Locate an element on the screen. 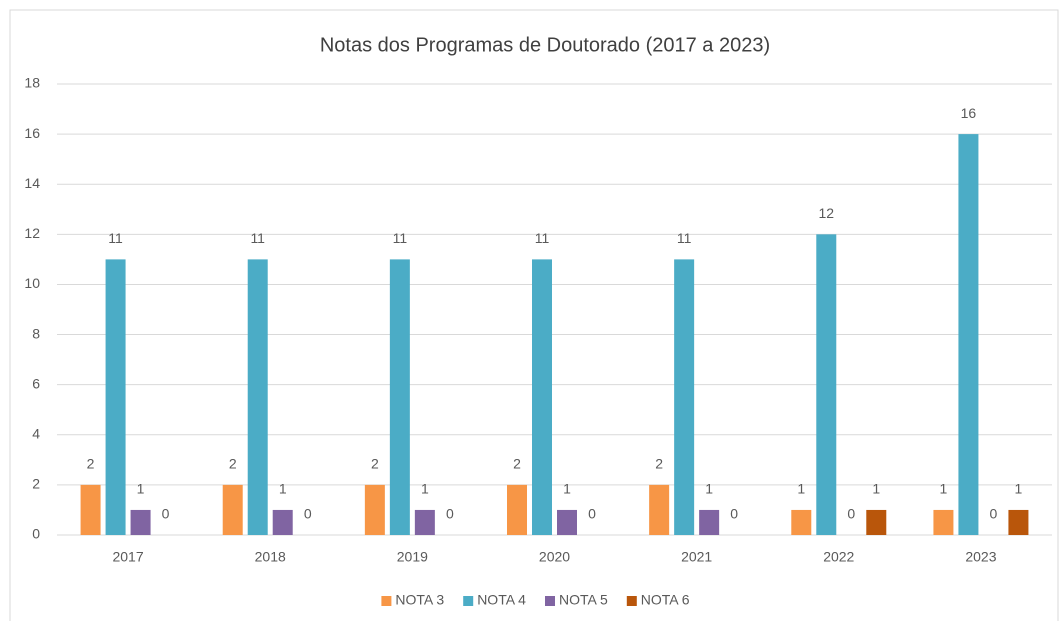  y-tick-label: 16 is located at coordinates (32, 133).